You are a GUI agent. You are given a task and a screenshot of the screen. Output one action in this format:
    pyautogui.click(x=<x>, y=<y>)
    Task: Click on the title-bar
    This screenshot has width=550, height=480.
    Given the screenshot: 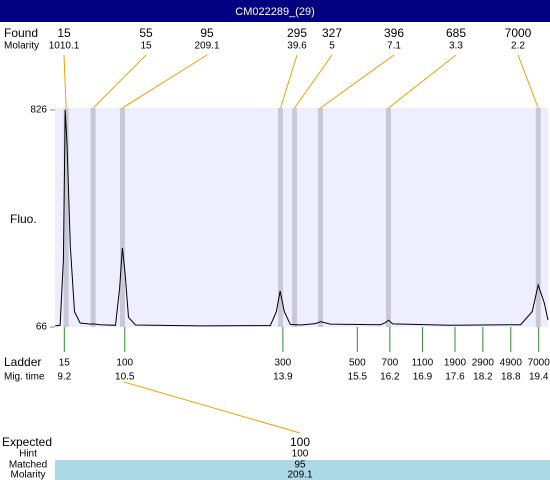 What is the action you would take?
    pyautogui.click(x=275, y=11)
    